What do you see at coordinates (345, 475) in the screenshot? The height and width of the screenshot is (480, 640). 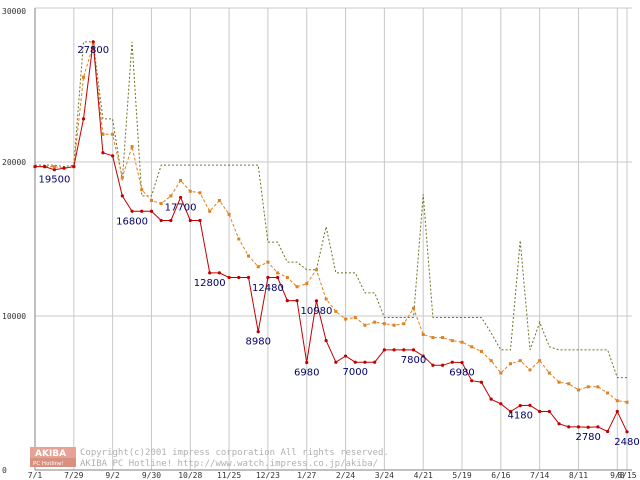 I see `x-tick-label: 2/24` at bounding box center [345, 475].